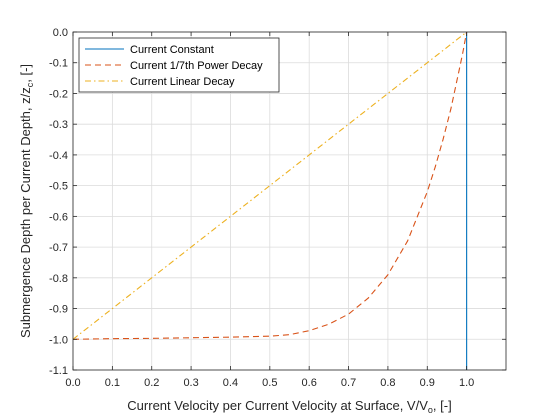 This screenshot has width=560, height=420. I want to click on y-tick-label: -0.6, so click(58, 217).